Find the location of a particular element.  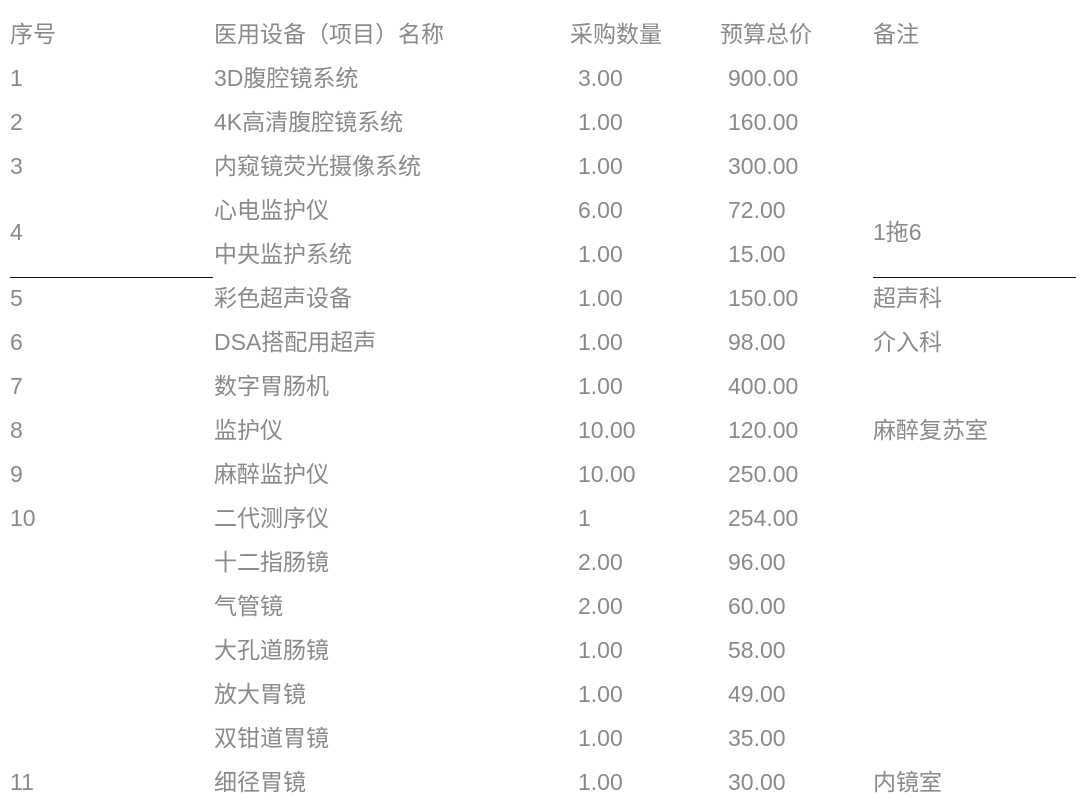

header-name: 医用设备（项目）名称 is located at coordinates (329, 34).